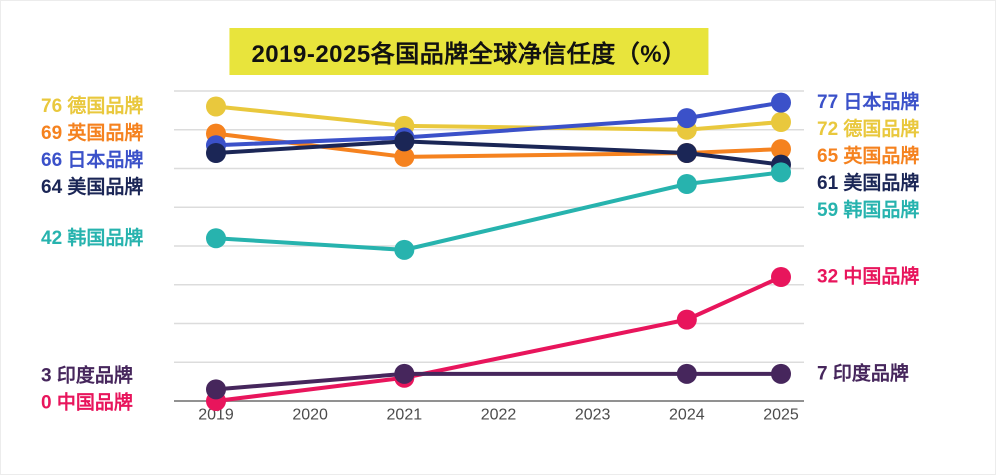 The width and height of the screenshot is (996, 475). Describe the element at coordinates (686, 319) in the screenshot. I see `data-point-china-2024` at that location.